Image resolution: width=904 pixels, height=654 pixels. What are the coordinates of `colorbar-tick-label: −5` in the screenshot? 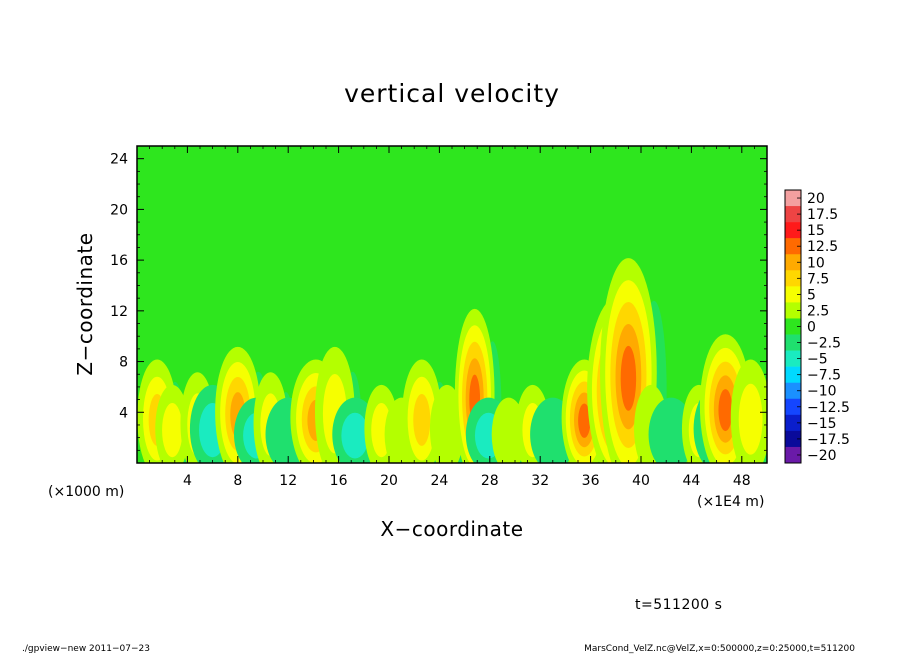 It's located at (817, 360).